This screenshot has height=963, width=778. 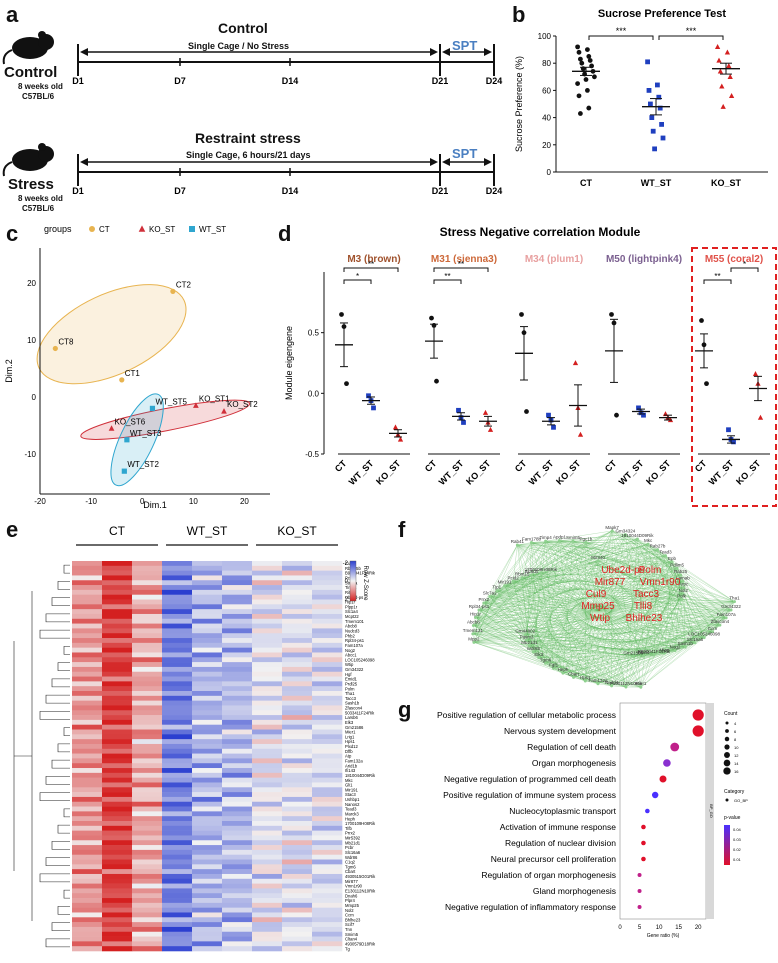 What do you see at coordinates (464, 45) in the screenshot?
I see `control-spt-label: SPT` at bounding box center [464, 45].